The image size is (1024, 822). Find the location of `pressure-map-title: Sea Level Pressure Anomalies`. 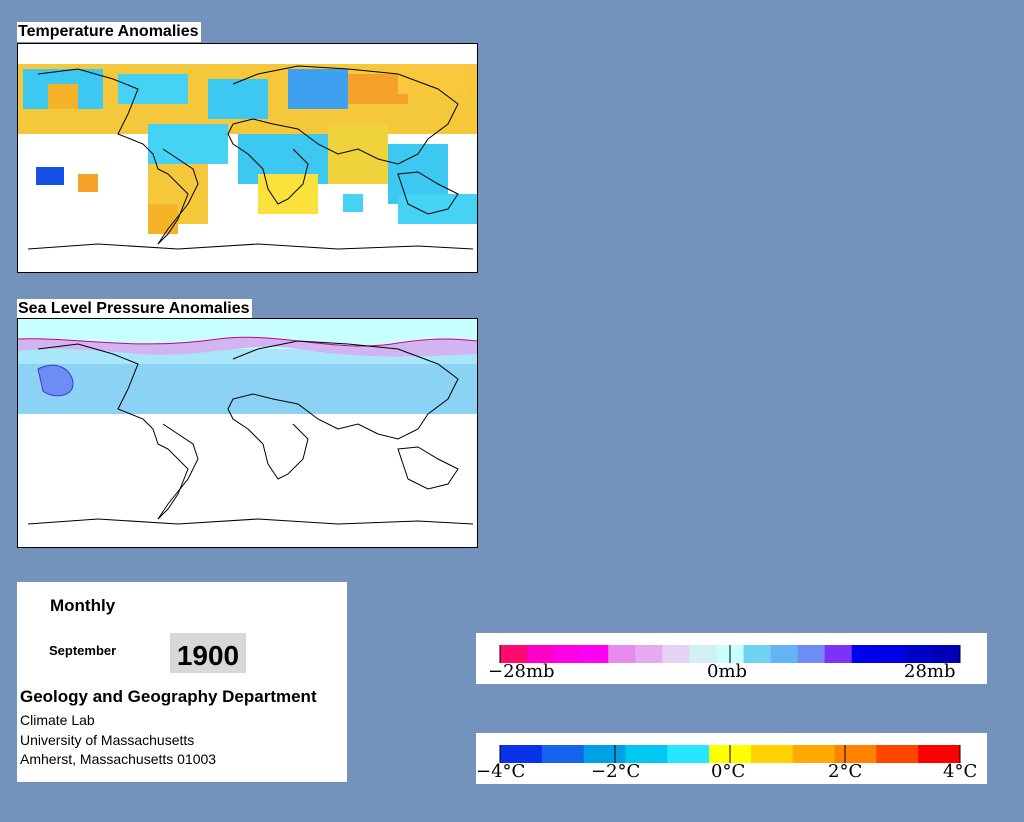

pressure-map-title: Sea Level Pressure Anomalies is located at coordinates (134, 309).